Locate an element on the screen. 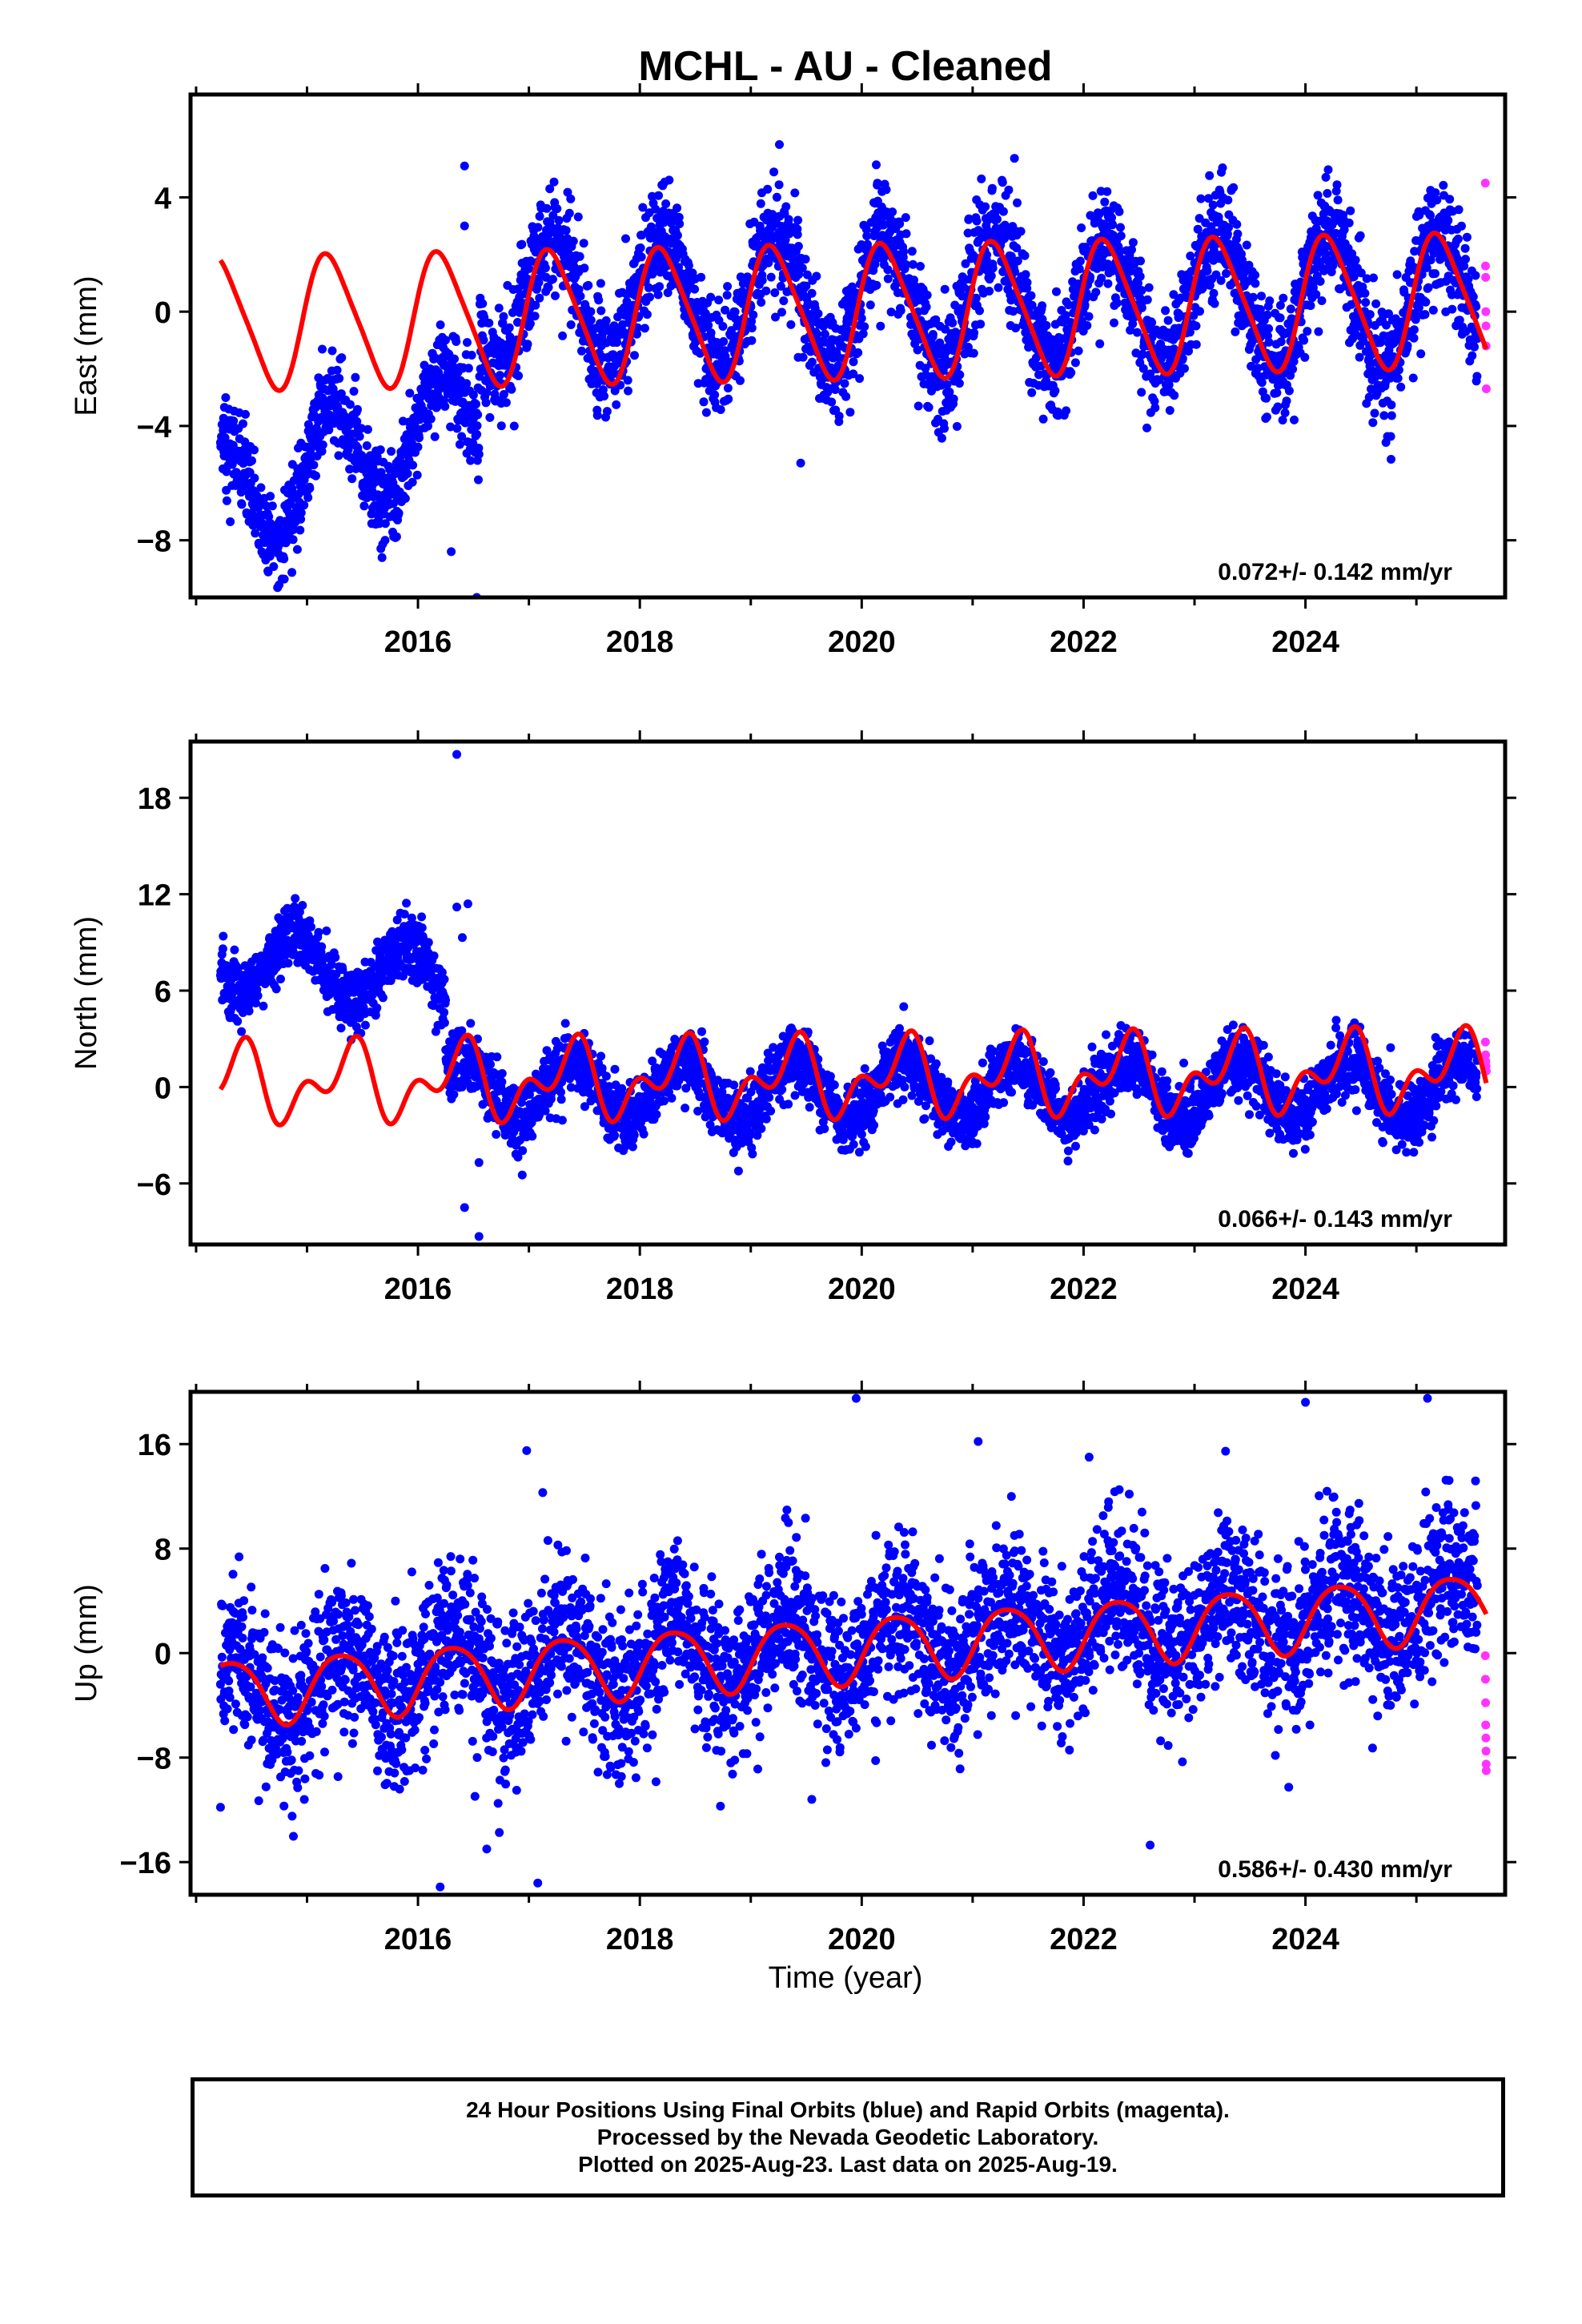  rapid-orbit-point is located at coordinates (1485, 183).